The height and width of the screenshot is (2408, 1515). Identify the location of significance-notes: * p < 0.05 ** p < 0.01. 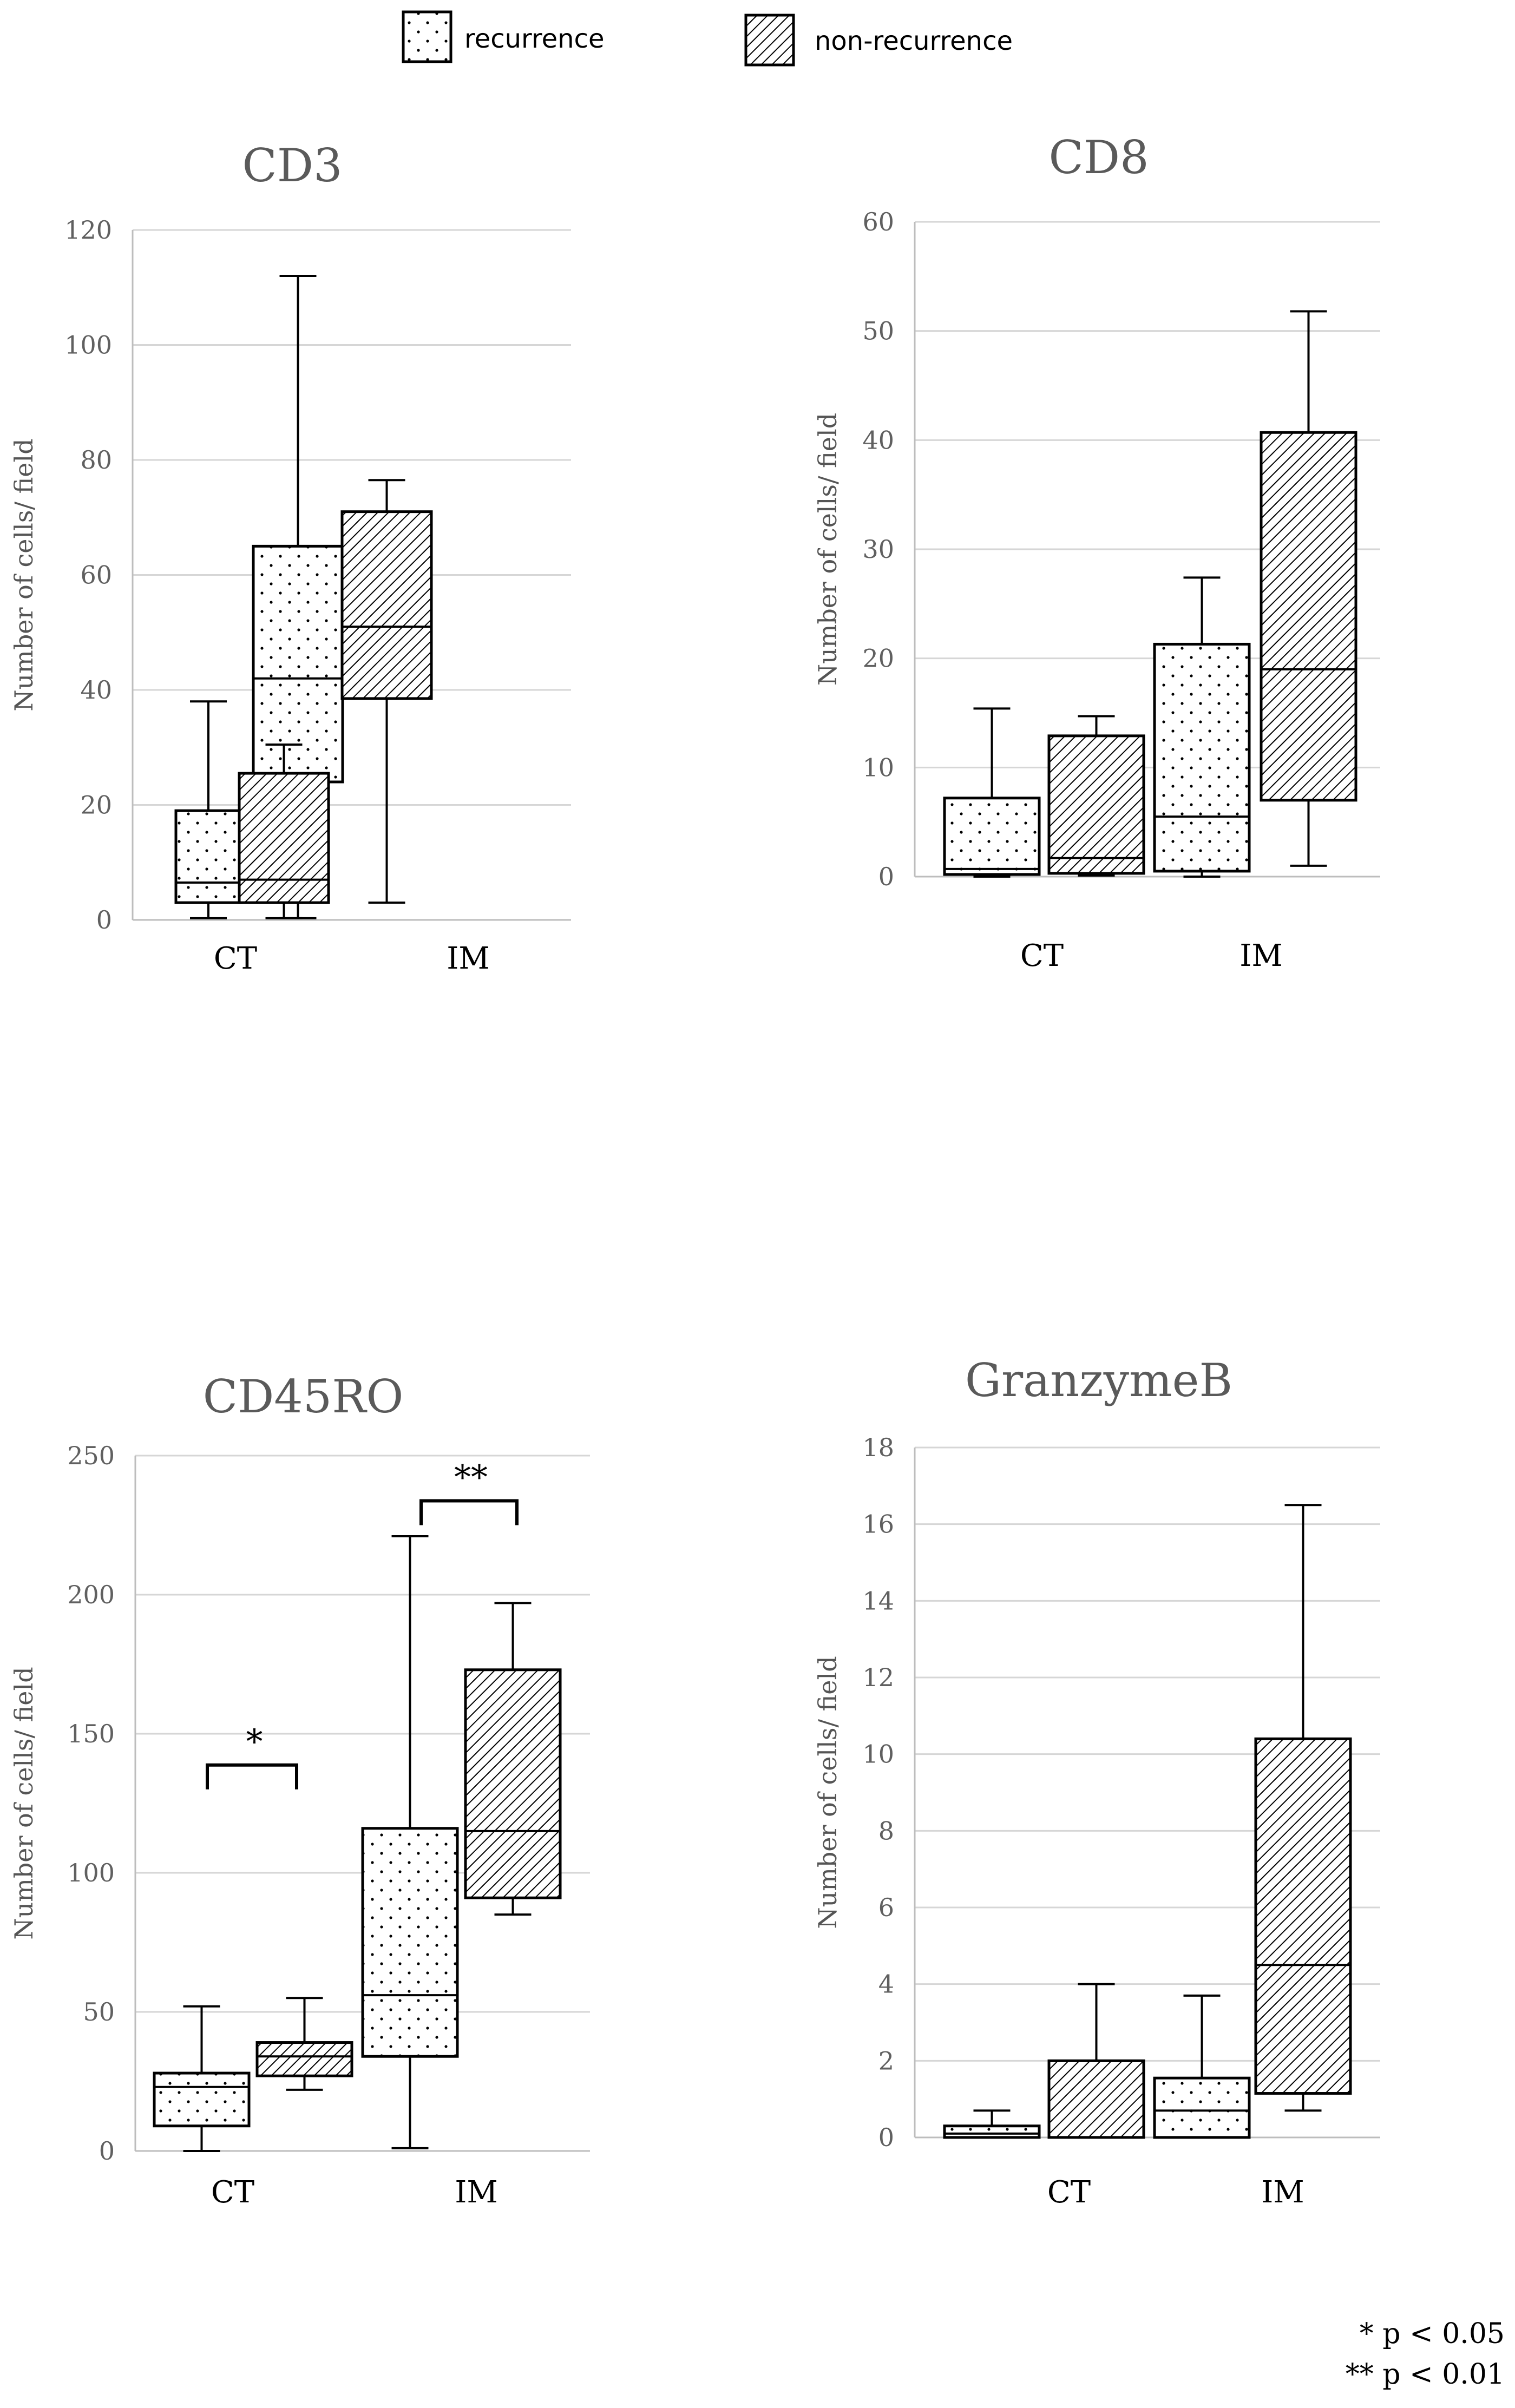
(1425, 2354).